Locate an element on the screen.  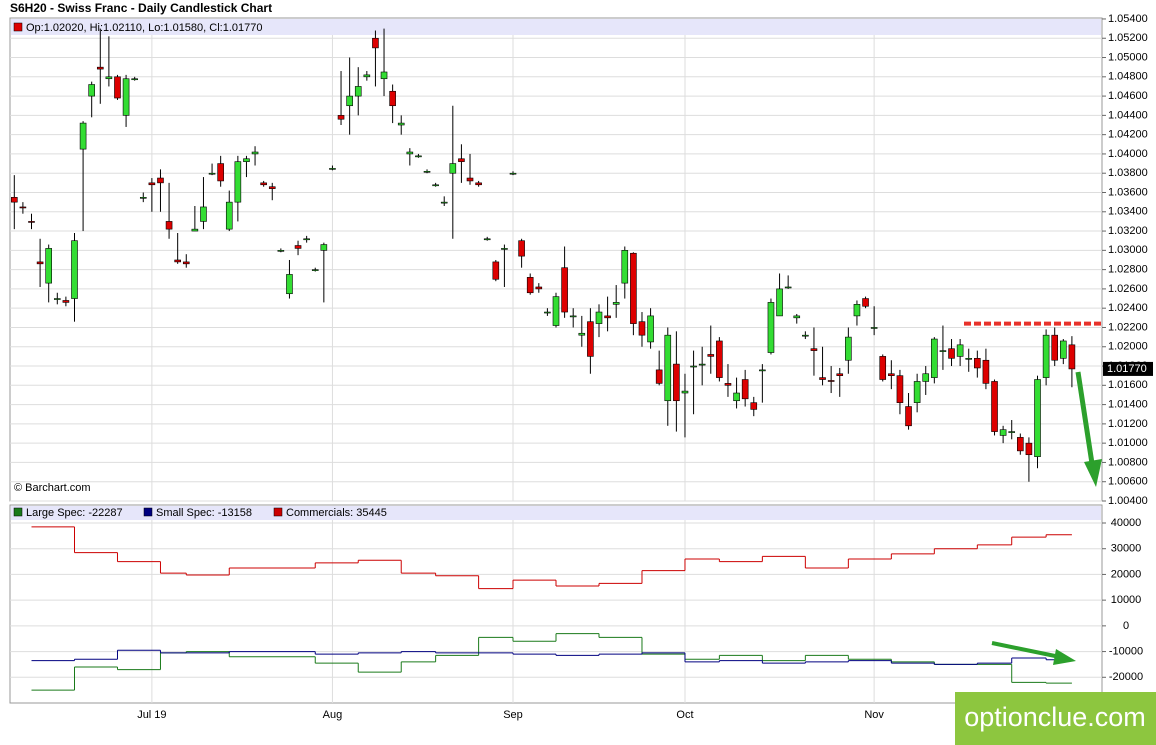
watermark-box is located at coordinates (1055, 718).